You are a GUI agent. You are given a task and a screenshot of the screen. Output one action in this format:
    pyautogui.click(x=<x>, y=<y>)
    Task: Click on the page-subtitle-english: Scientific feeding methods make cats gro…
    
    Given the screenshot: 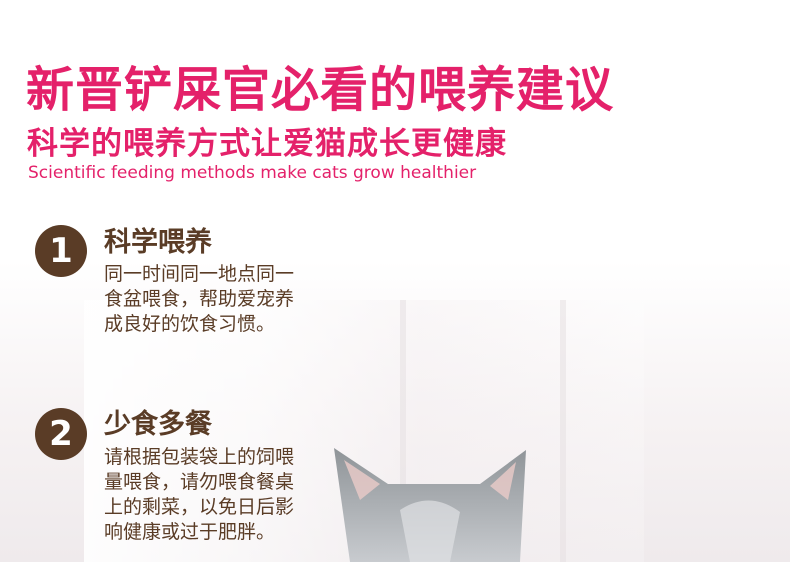 What is the action you would take?
    pyautogui.click(x=252, y=173)
    